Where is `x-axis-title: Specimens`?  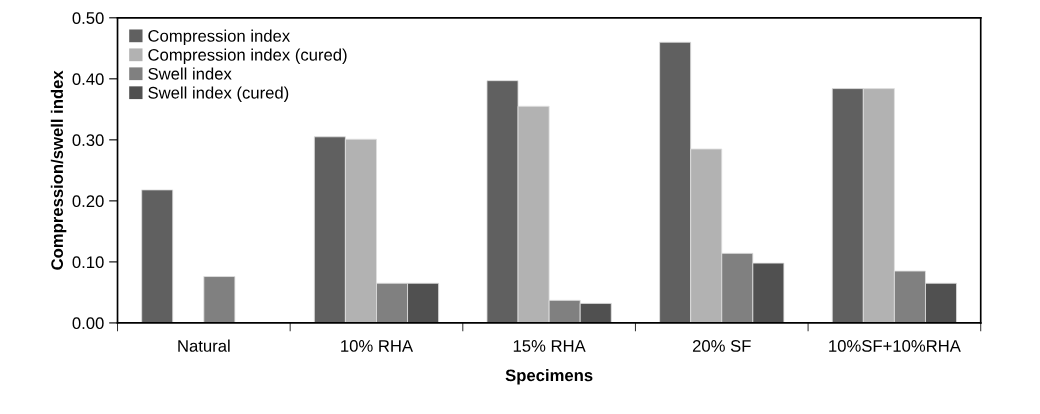
x-axis-title: Specimens is located at coordinates (549, 377).